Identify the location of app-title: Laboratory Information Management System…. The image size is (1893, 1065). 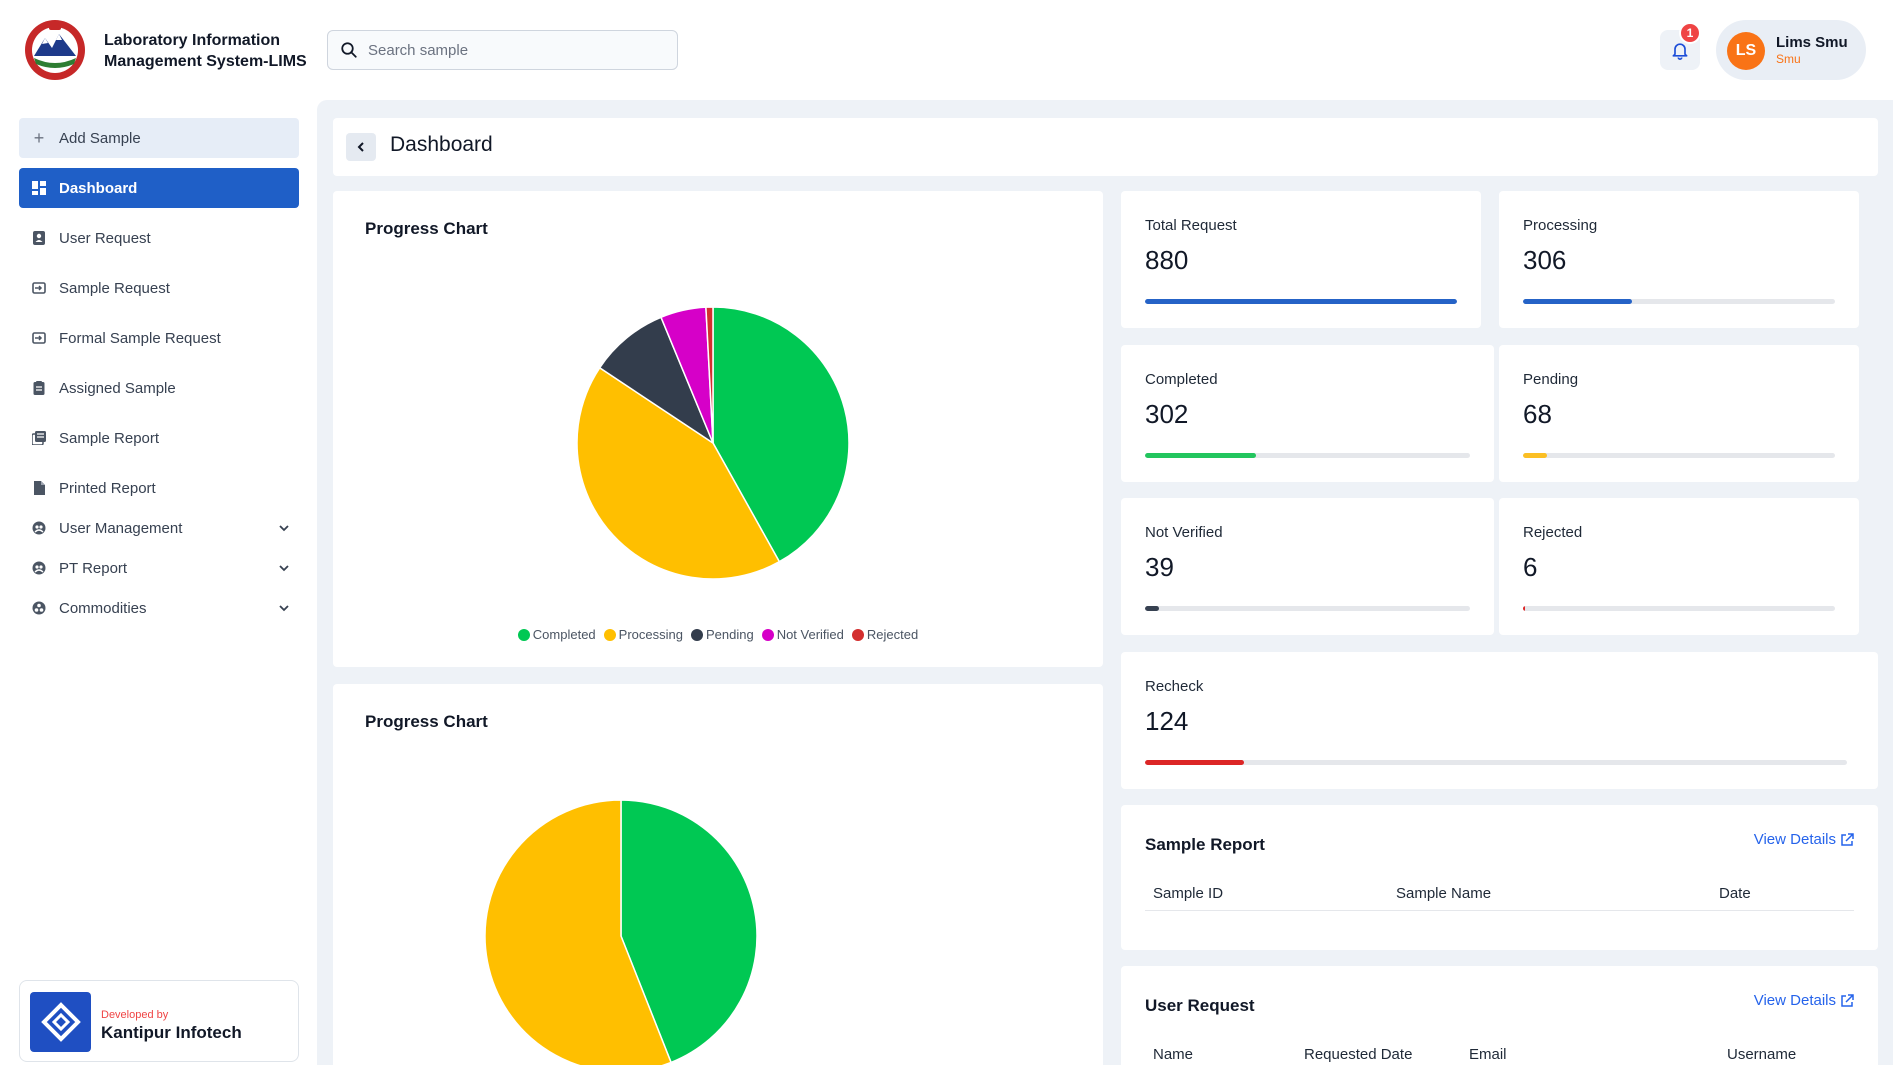
(209, 51).